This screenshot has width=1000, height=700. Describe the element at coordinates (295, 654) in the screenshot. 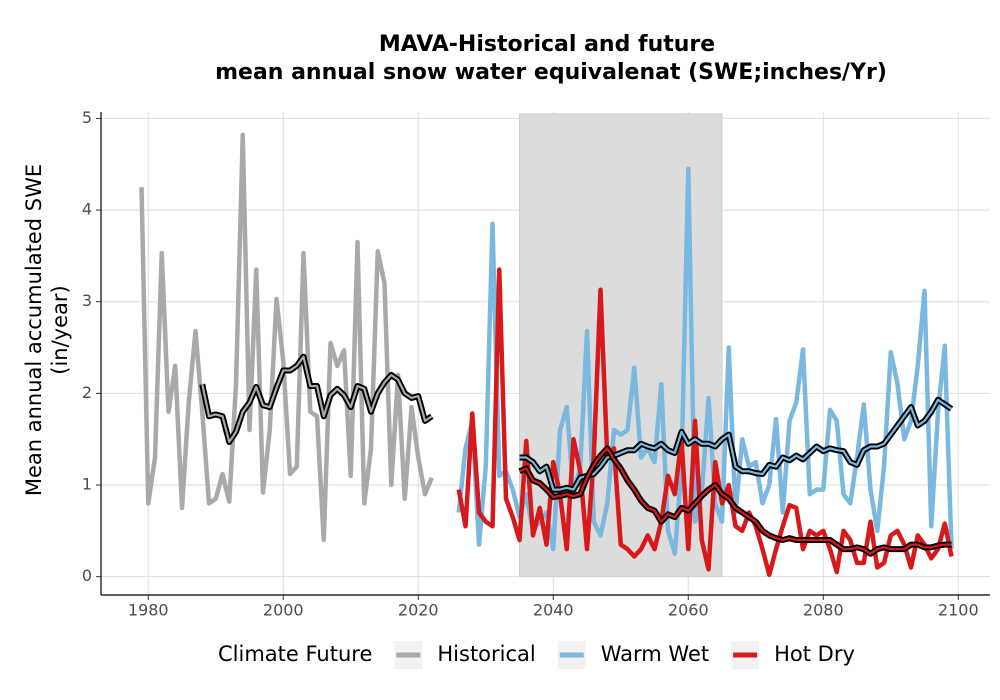

I see `legend-title: Climate Future` at that location.